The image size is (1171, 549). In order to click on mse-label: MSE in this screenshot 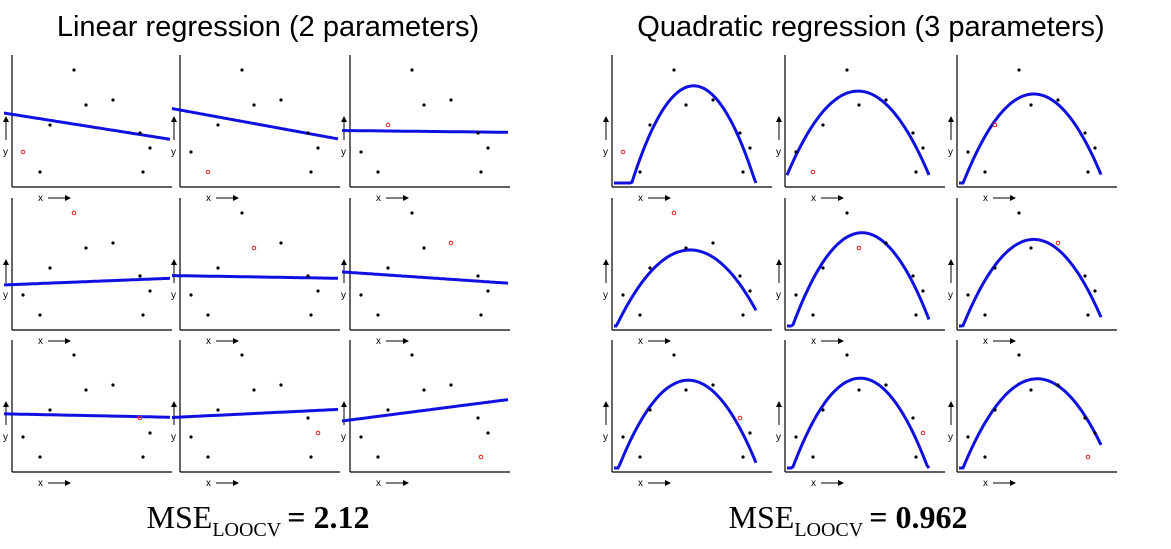, I will do `click(762, 517)`.